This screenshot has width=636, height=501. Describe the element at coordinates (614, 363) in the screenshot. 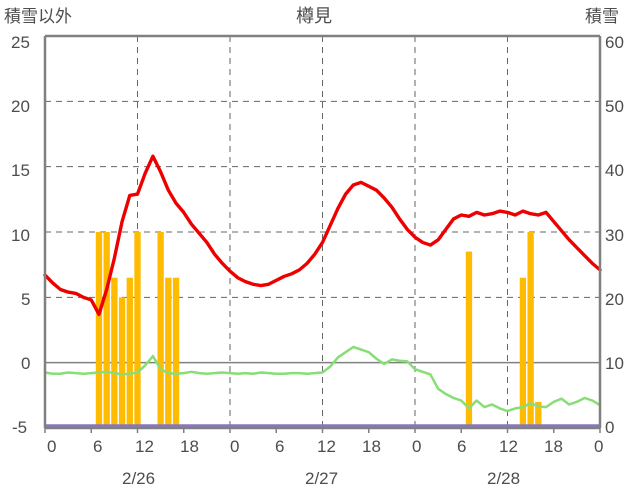

I see `y-tick-right-10: 10` at that location.